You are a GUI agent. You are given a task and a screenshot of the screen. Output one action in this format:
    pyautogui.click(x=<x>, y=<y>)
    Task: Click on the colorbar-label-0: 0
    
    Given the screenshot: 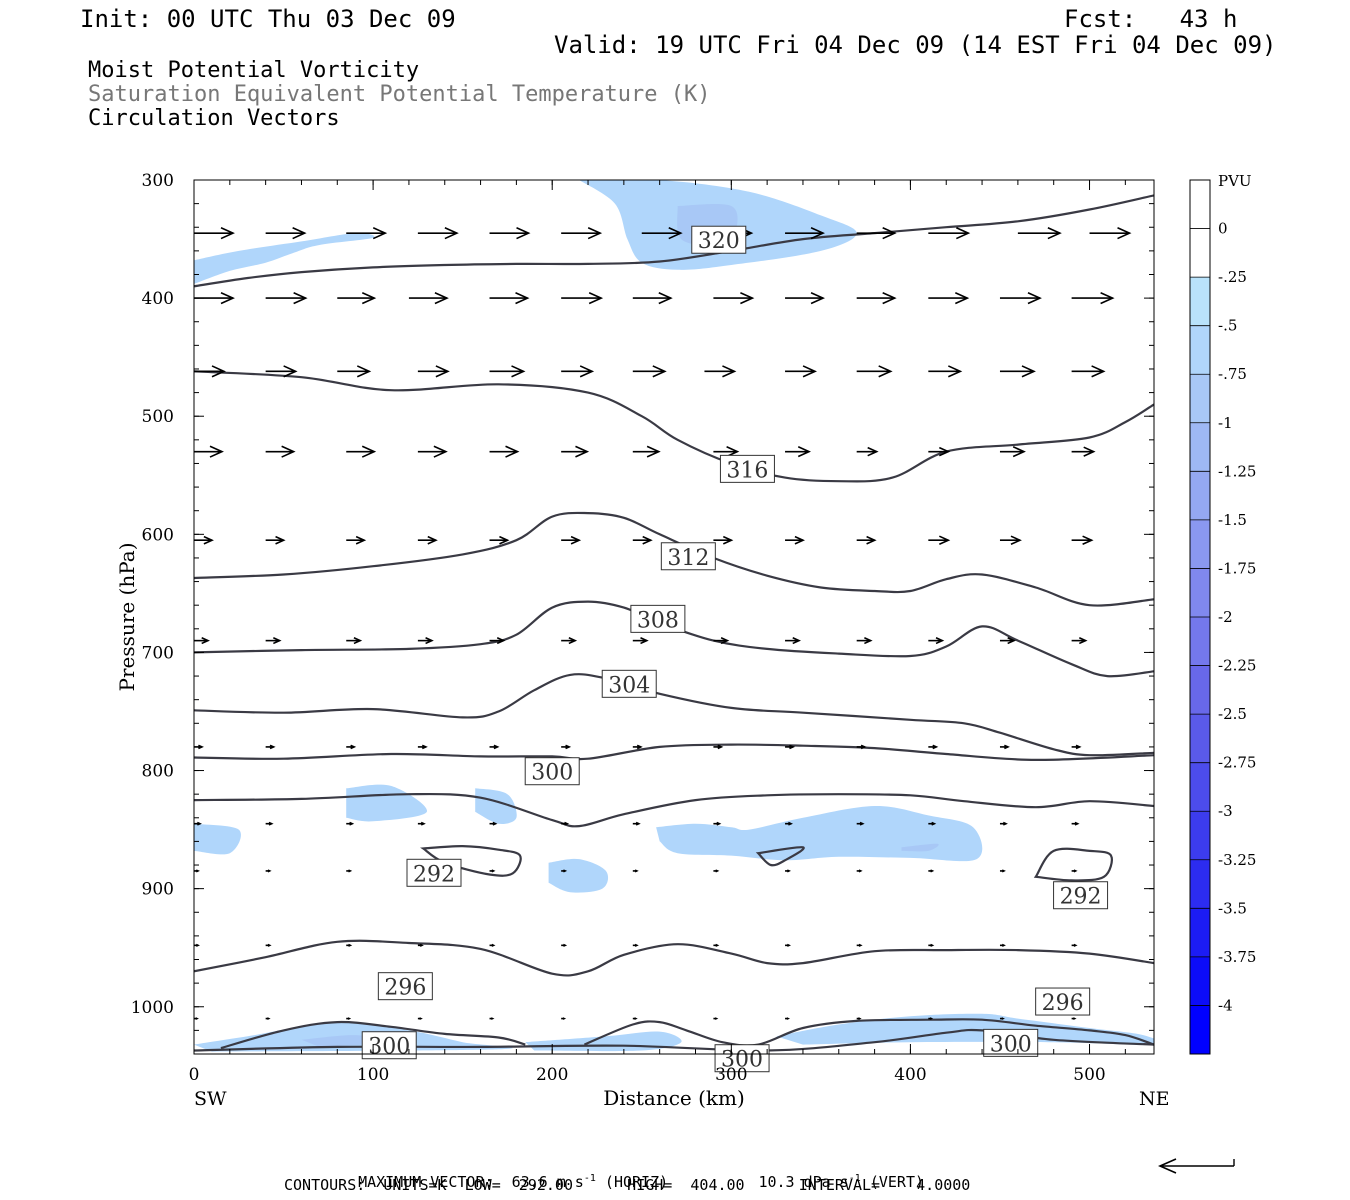 What is the action you would take?
    pyautogui.click(x=1223, y=229)
    